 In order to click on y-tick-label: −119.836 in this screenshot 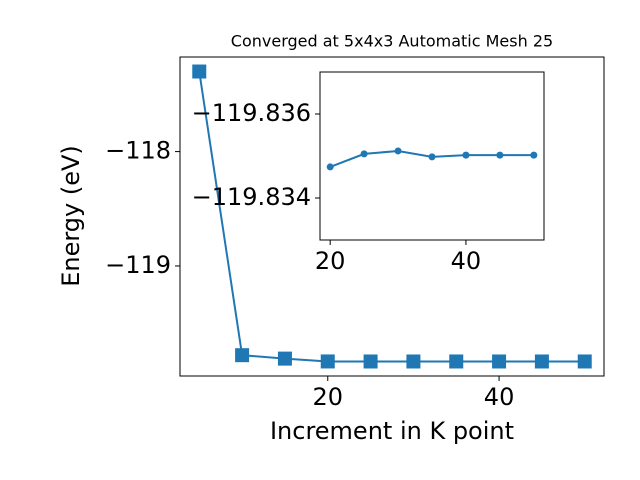, I will do `click(251, 113)`.